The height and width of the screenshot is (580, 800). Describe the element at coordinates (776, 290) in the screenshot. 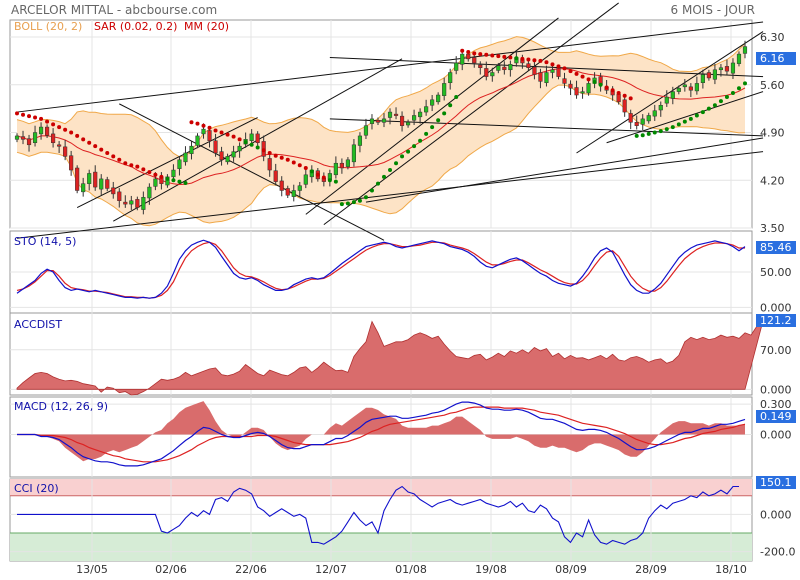

I see `sto-y-ticks: 0.000 50.00` at that location.